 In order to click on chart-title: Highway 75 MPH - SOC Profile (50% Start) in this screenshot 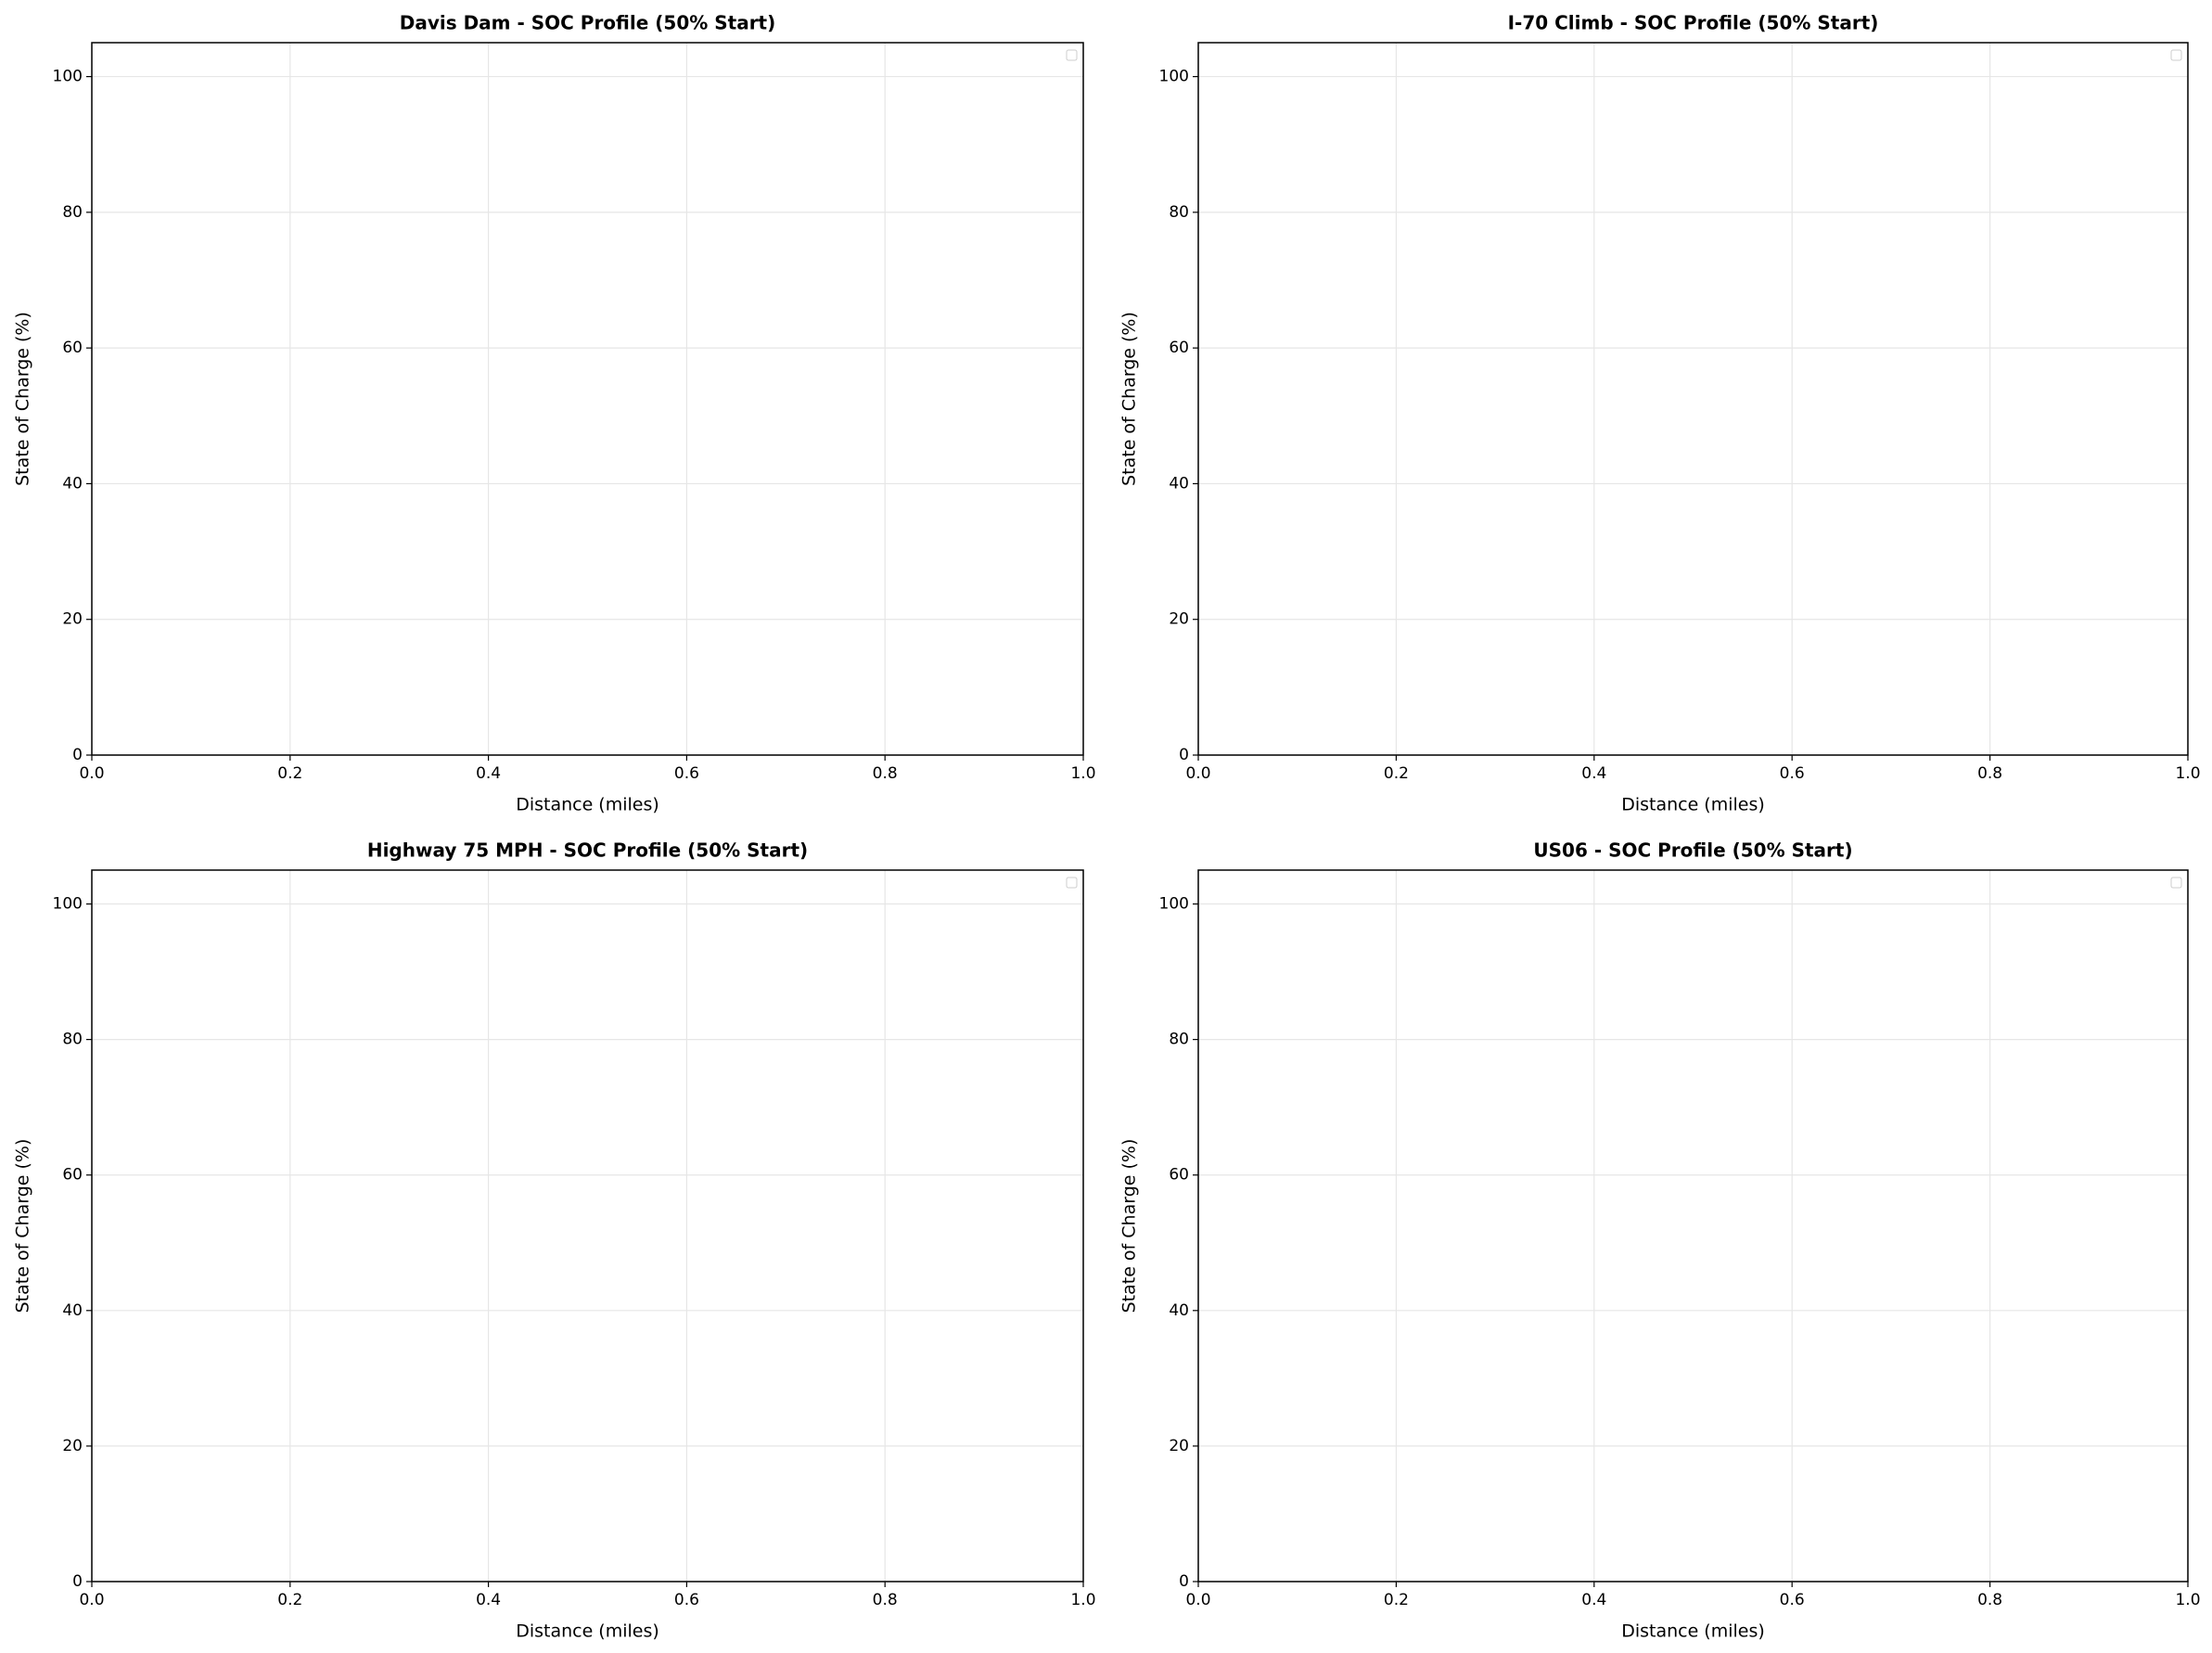, I will do `click(588, 851)`.